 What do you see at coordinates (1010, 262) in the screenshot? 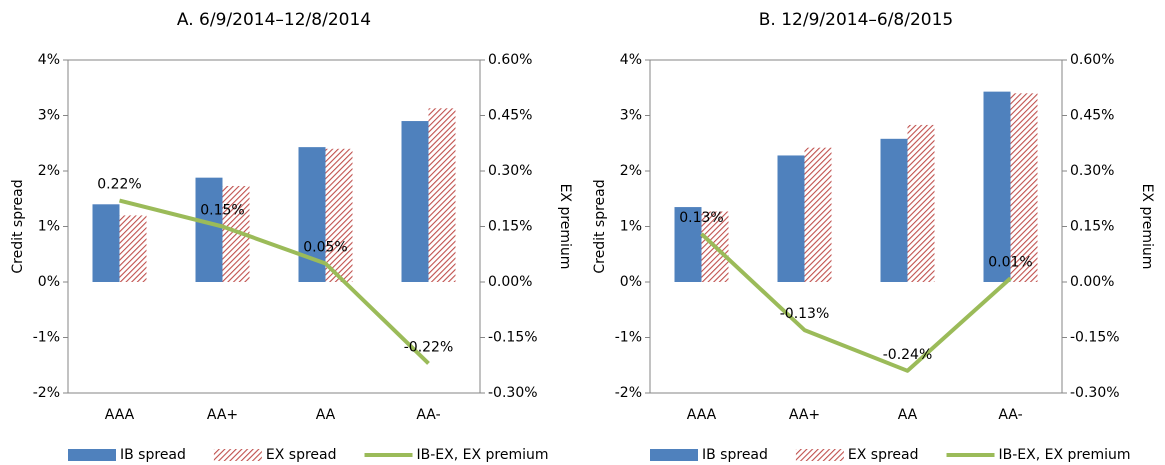
I see `data-label: 0.01%` at bounding box center [1010, 262].